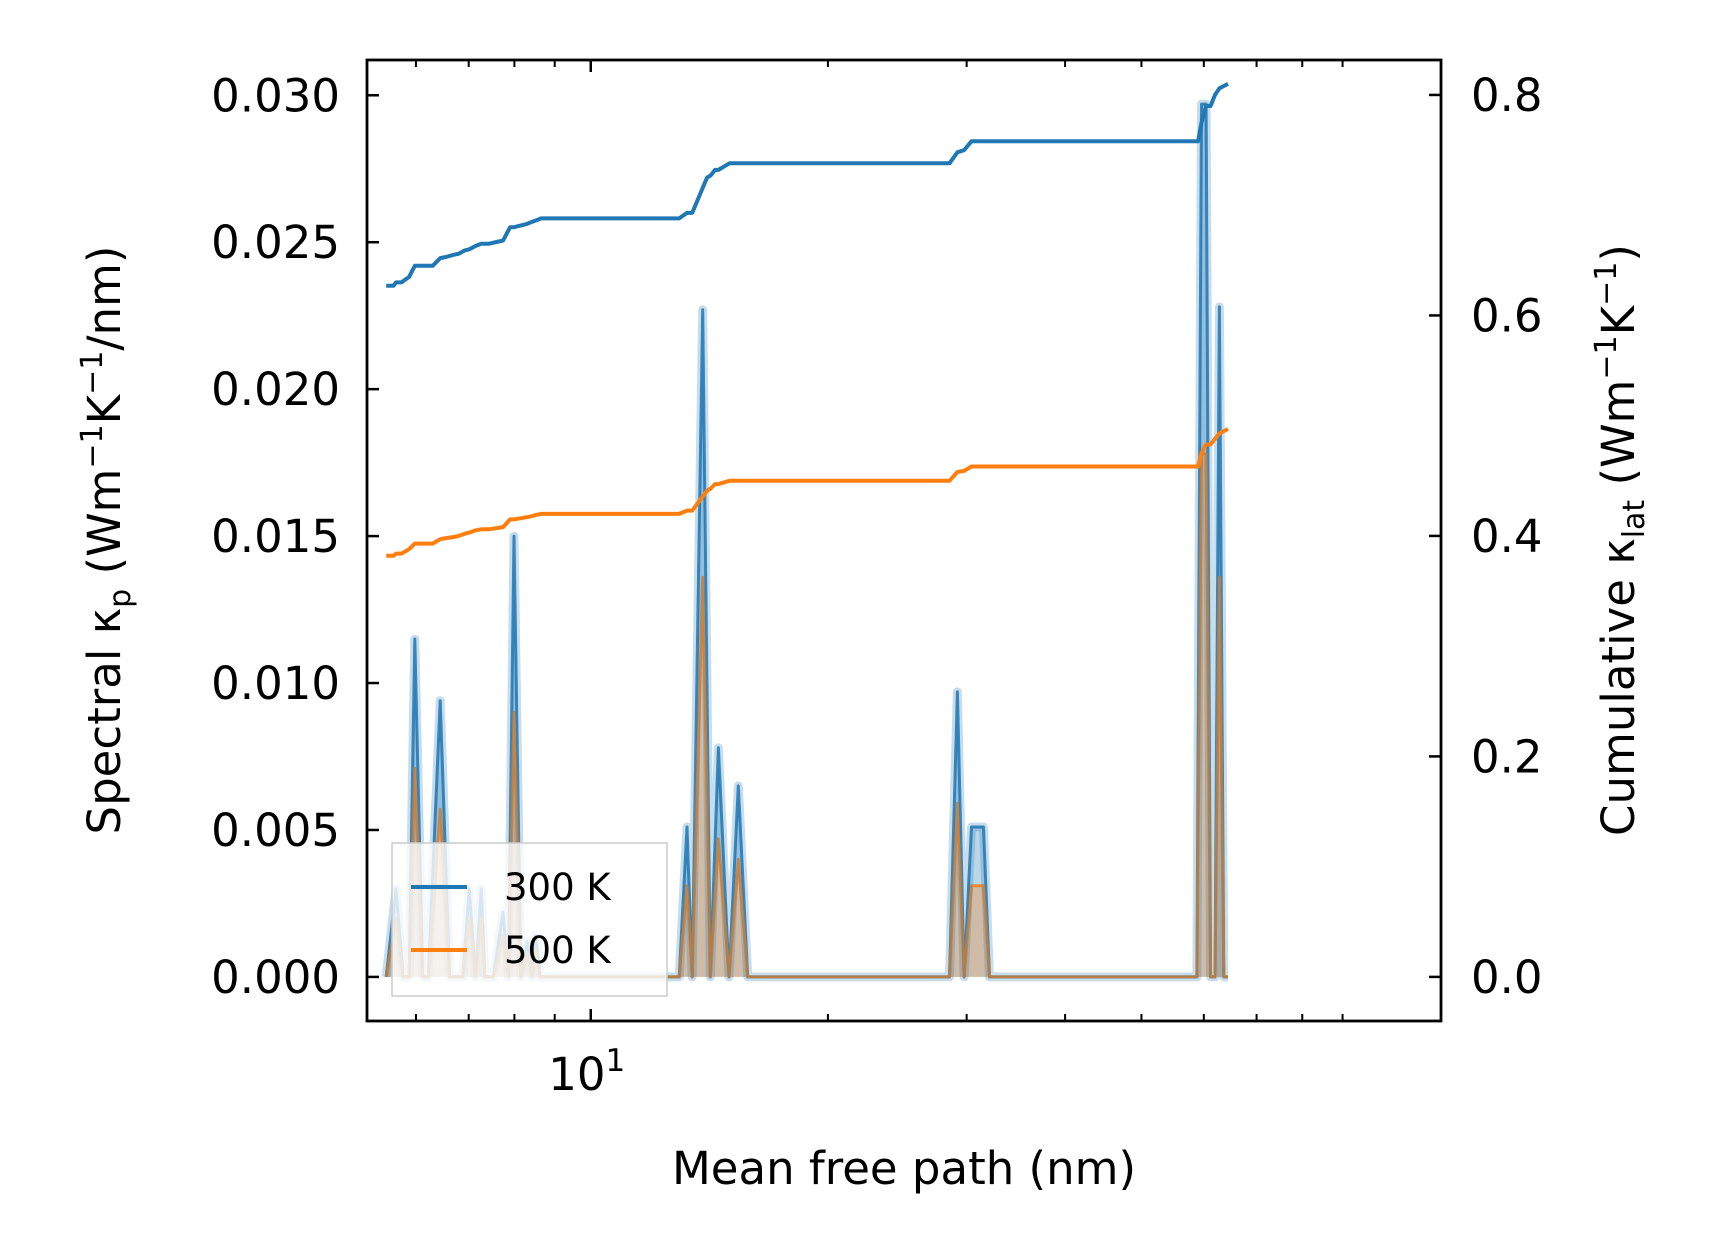 The image size is (1716, 1253). What do you see at coordinates (120, 598) in the screenshot?
I see `y-left-label-sub: p` at bounding box center [120, 598].